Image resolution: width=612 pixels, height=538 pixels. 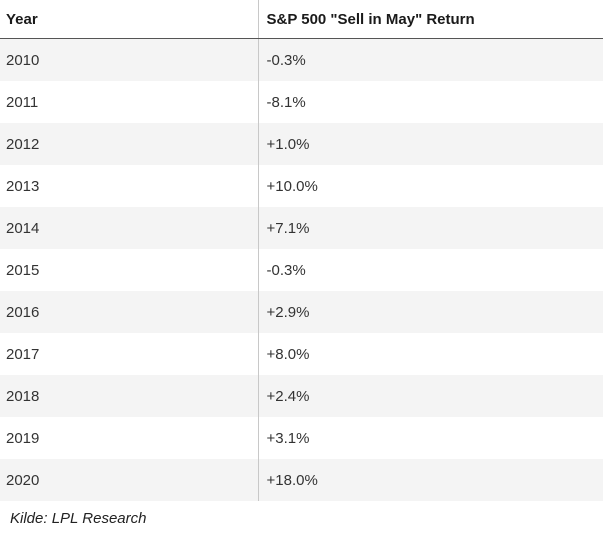 What do you see at coordinates (430, 102) in the screenshot?
I see `return-cell: -8.1%` at bounding box center [430, 102].